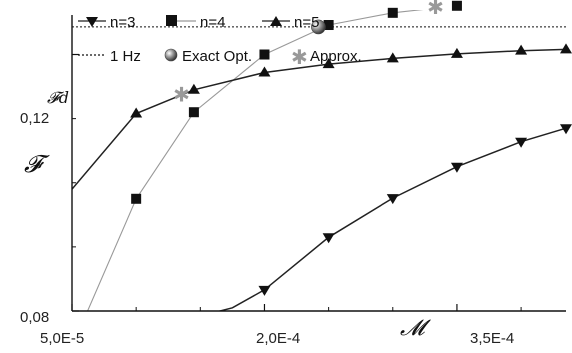 This screenshot has height=353, width=572. Describe the element at coordinates (193, 112) in the screenshot. I see `marker-n=4-2` at that location.